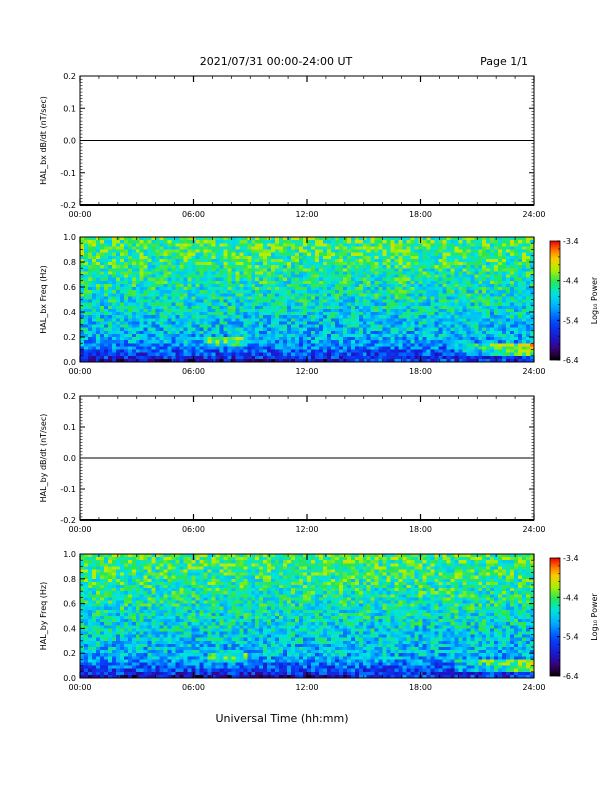  I want to click on colorbar-tick-label: -4.4, so click(571, 281).